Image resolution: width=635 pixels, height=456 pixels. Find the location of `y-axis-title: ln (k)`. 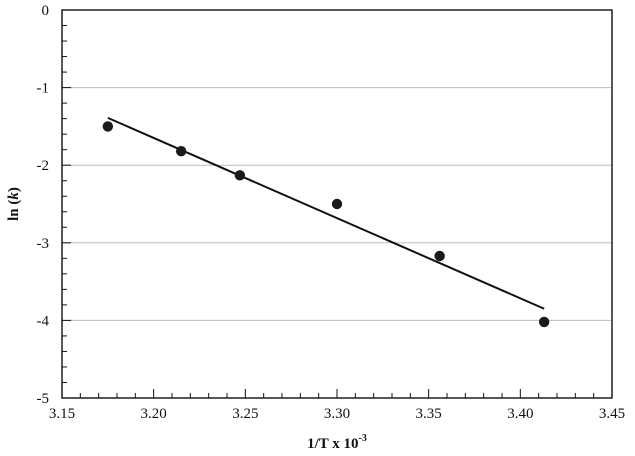

y-axis-title: ln (k) is located at coordinates (14, 204).